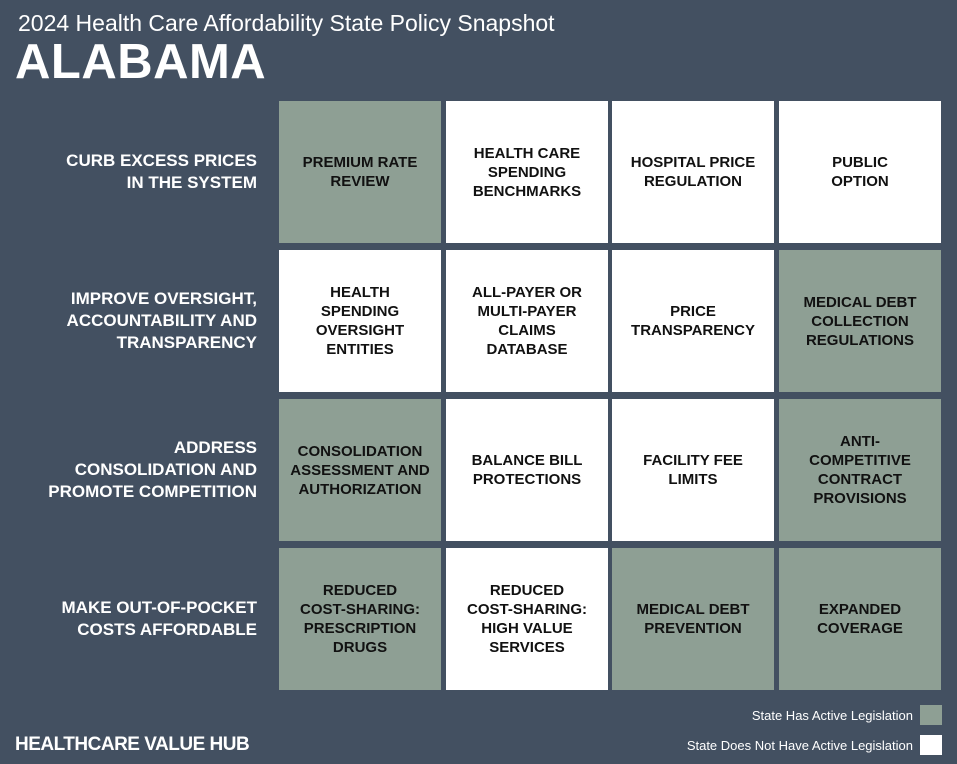  What do you see at coordinates (860, 321) in the screenshot?
I see `policy-cell: MEDICAL DEBT COLLECTION REGULATIONS` at bounding box center [860, 321].